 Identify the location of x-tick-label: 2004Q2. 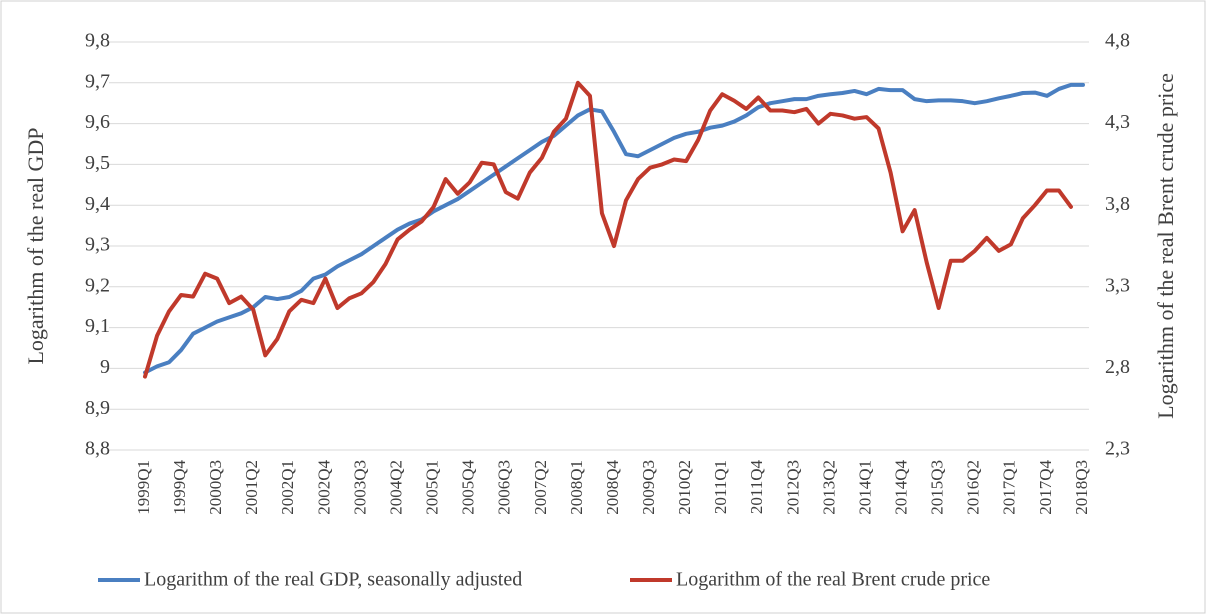
(395, 487).